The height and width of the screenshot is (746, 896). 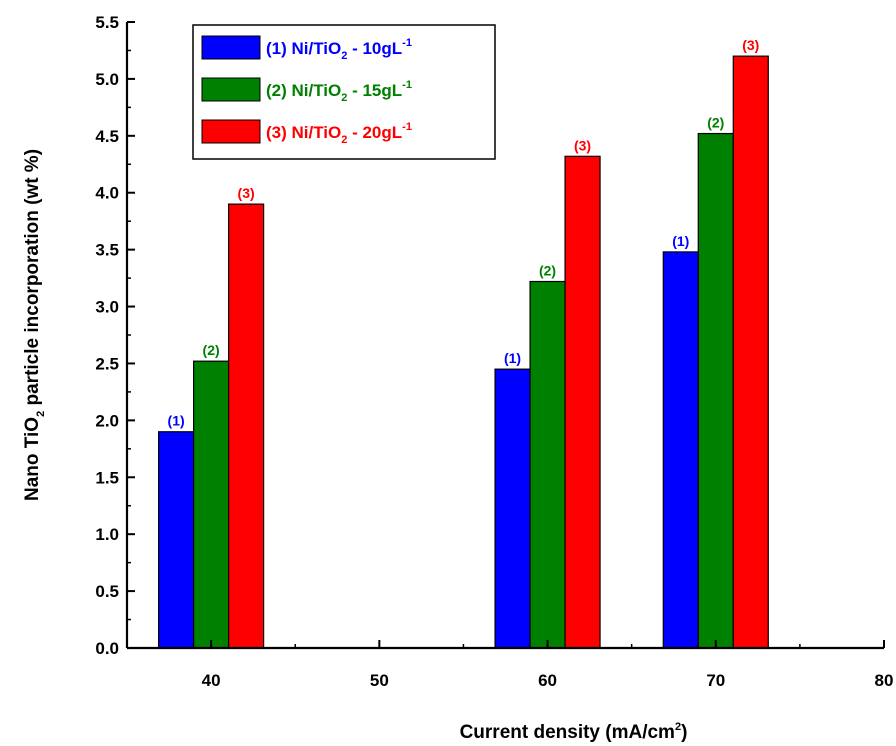 What do you see at coordinates (107, 591) in the screenshot?
I see `y-tick-label: 0.5` at bounding box center [107, 591].